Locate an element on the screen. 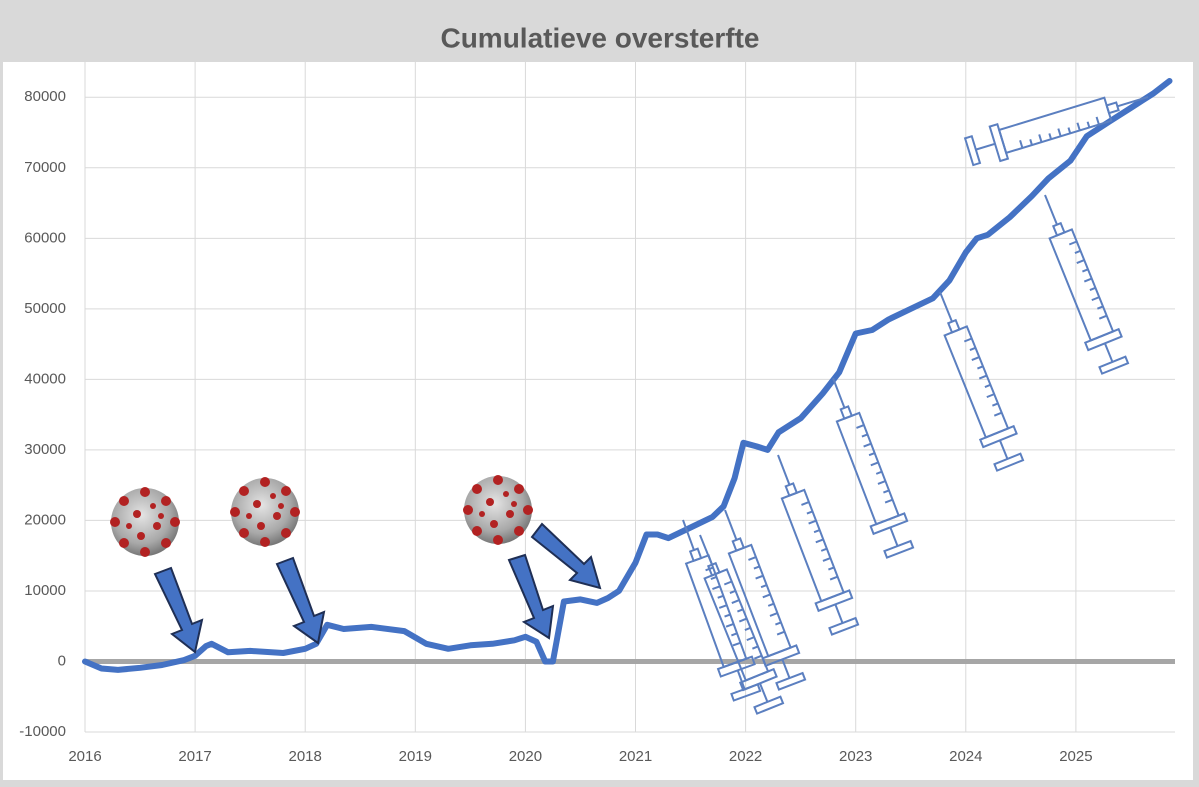  x-tick-label: 2022 is located at coordinates (745, 756).